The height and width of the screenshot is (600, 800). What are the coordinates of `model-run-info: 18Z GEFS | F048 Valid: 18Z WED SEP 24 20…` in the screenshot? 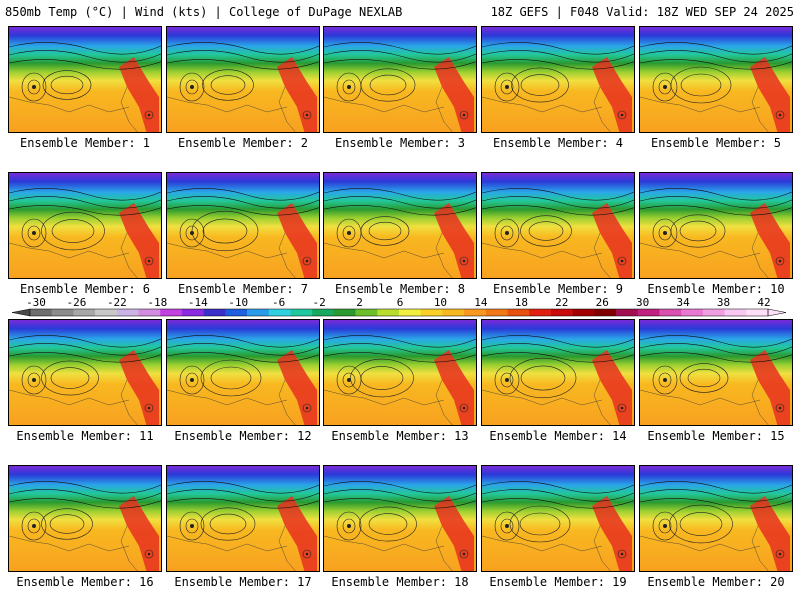 It's located at (642, 12).